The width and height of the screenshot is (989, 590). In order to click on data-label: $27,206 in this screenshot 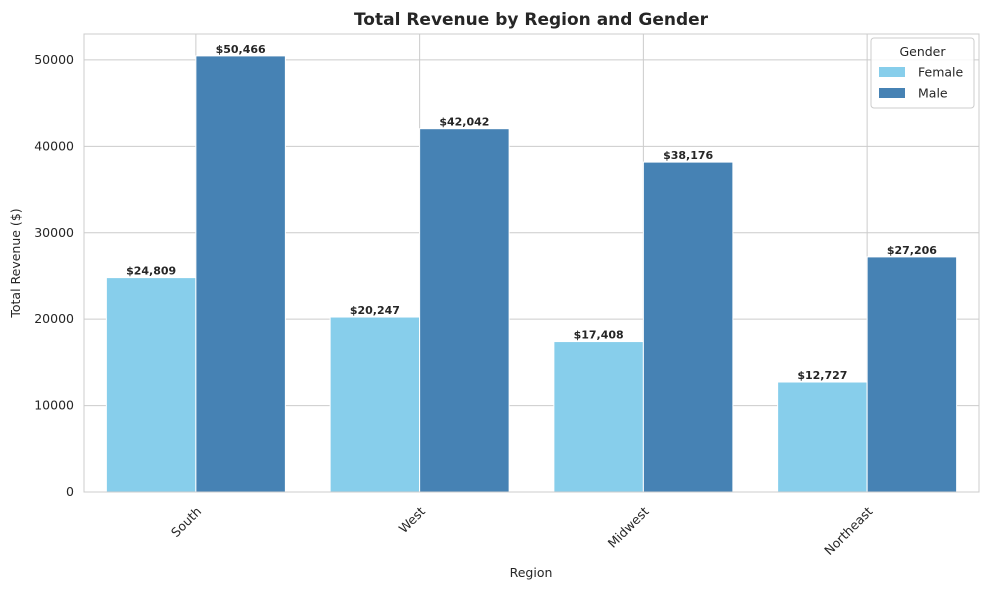, I will do `click(912, 250)`.